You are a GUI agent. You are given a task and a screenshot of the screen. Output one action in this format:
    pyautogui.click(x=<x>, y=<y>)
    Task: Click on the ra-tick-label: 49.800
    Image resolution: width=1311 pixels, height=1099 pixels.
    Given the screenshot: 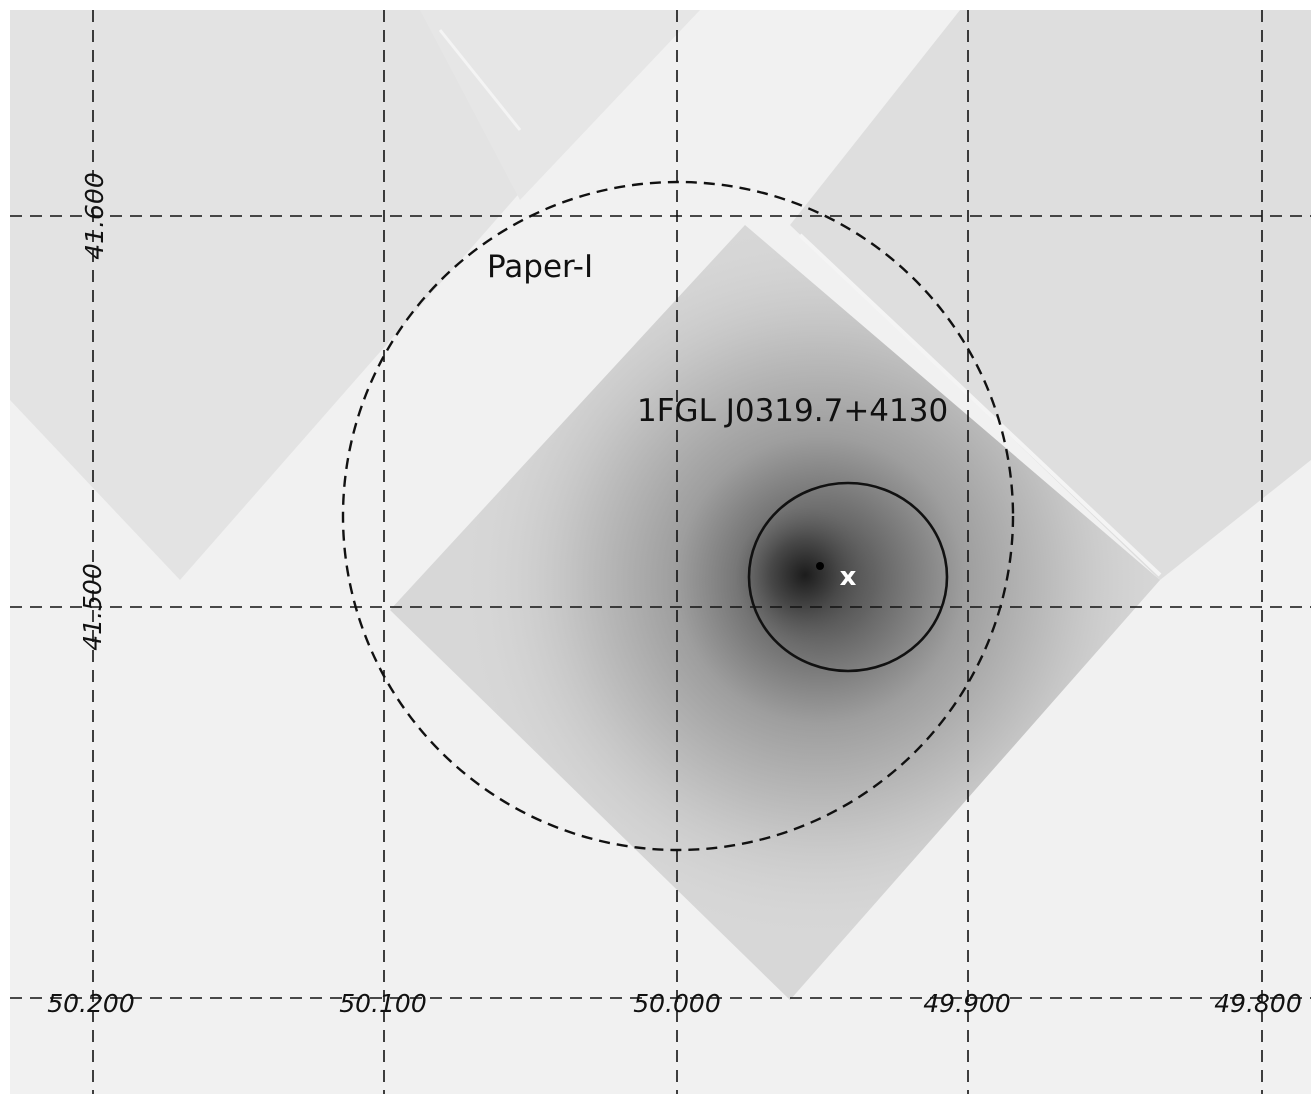 What is the action you would take?
    pyautogui.click(x=1257, y=1003)
    